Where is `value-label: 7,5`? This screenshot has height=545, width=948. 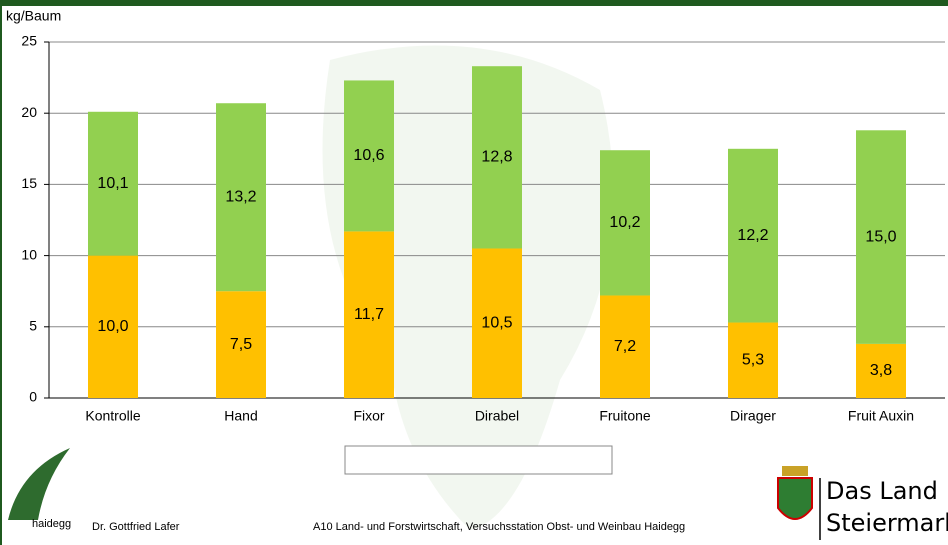 value-label: 7,5 is located at coordinates (241, 344).